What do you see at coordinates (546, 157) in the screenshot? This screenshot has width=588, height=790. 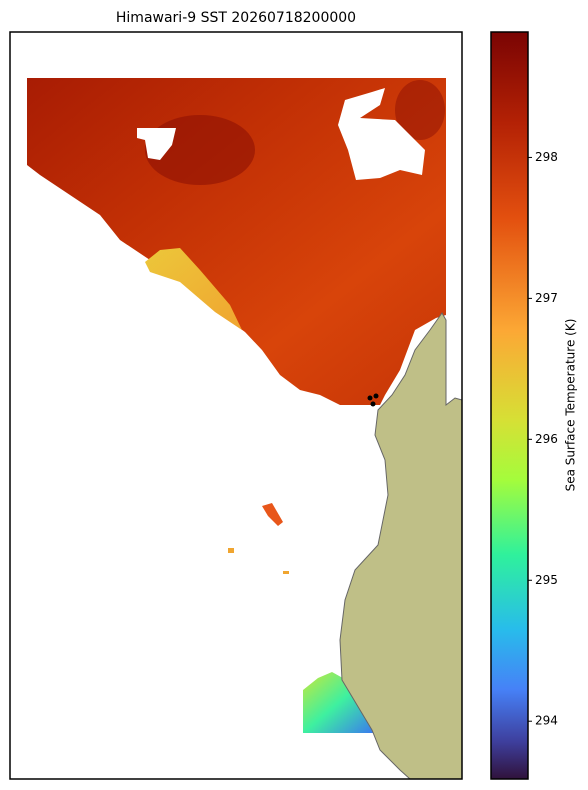 I see `colorbar-tick-label: 298` at bounding box center [546, 157].